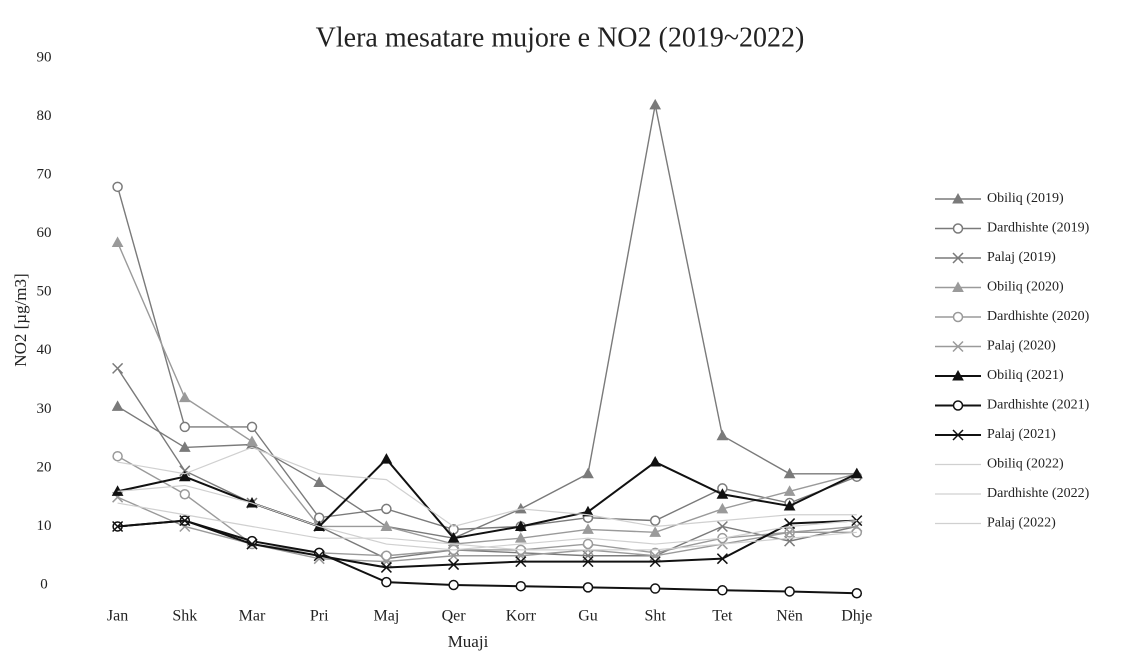 This screenshot has height=662, width=1141. What do you see at coordinates (1025, 198) in the screenshot?
I see `legend-label: Obiliq (2019)` at bounding box center [1025, 198].